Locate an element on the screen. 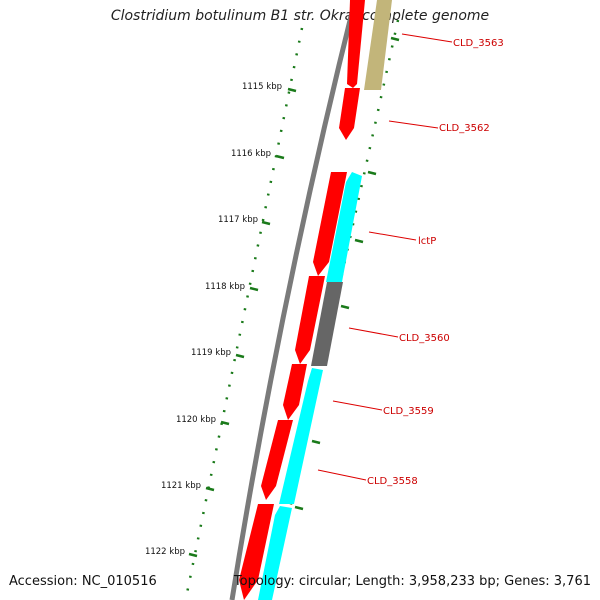 The image size is (600, 600). gene-label: lctP is located at coordinates (427, 241).